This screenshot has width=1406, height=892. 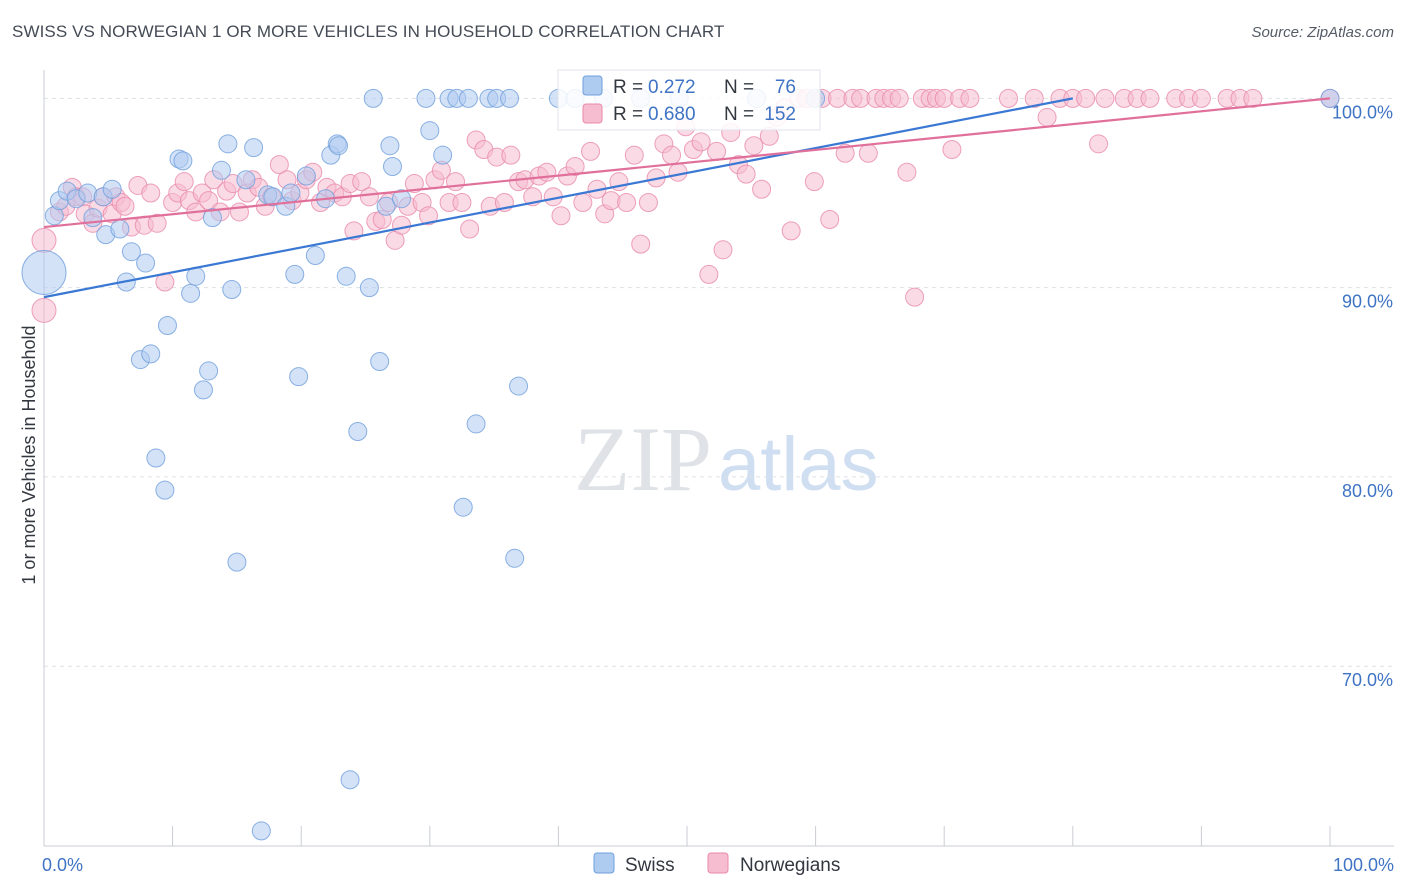 What do you see at coordinates (592, 113) in the screenshot?
I see `stats-swatch-norwegians` at bounding box center [592, 113].